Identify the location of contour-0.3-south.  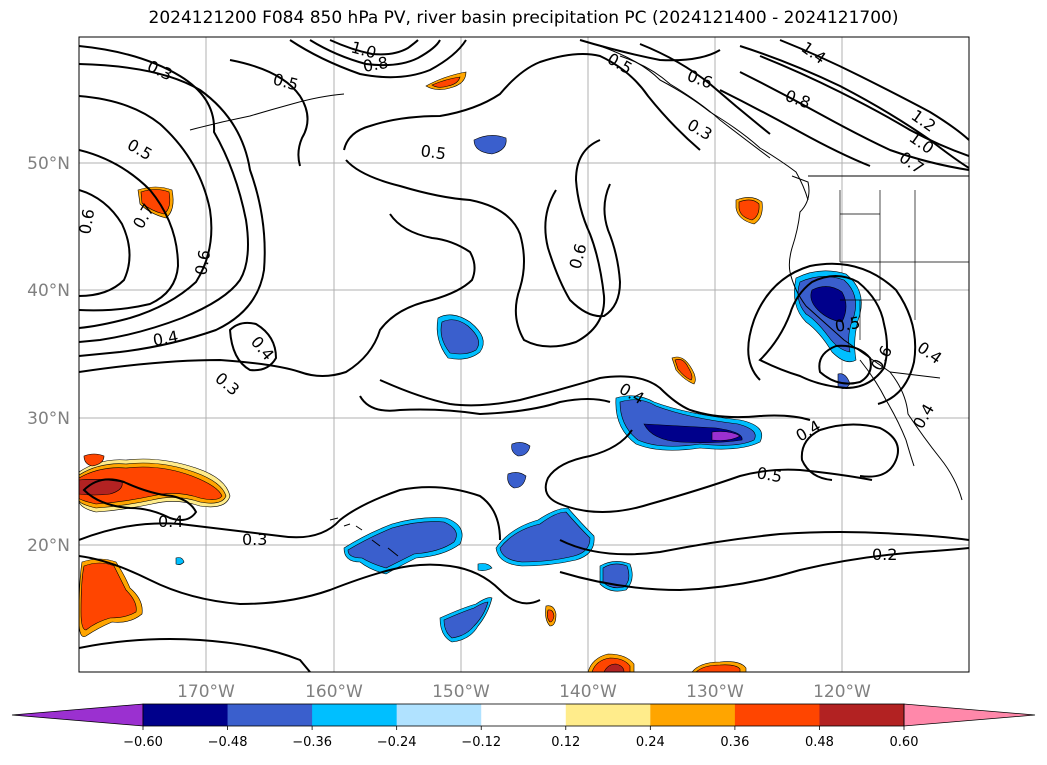
(290, 513).